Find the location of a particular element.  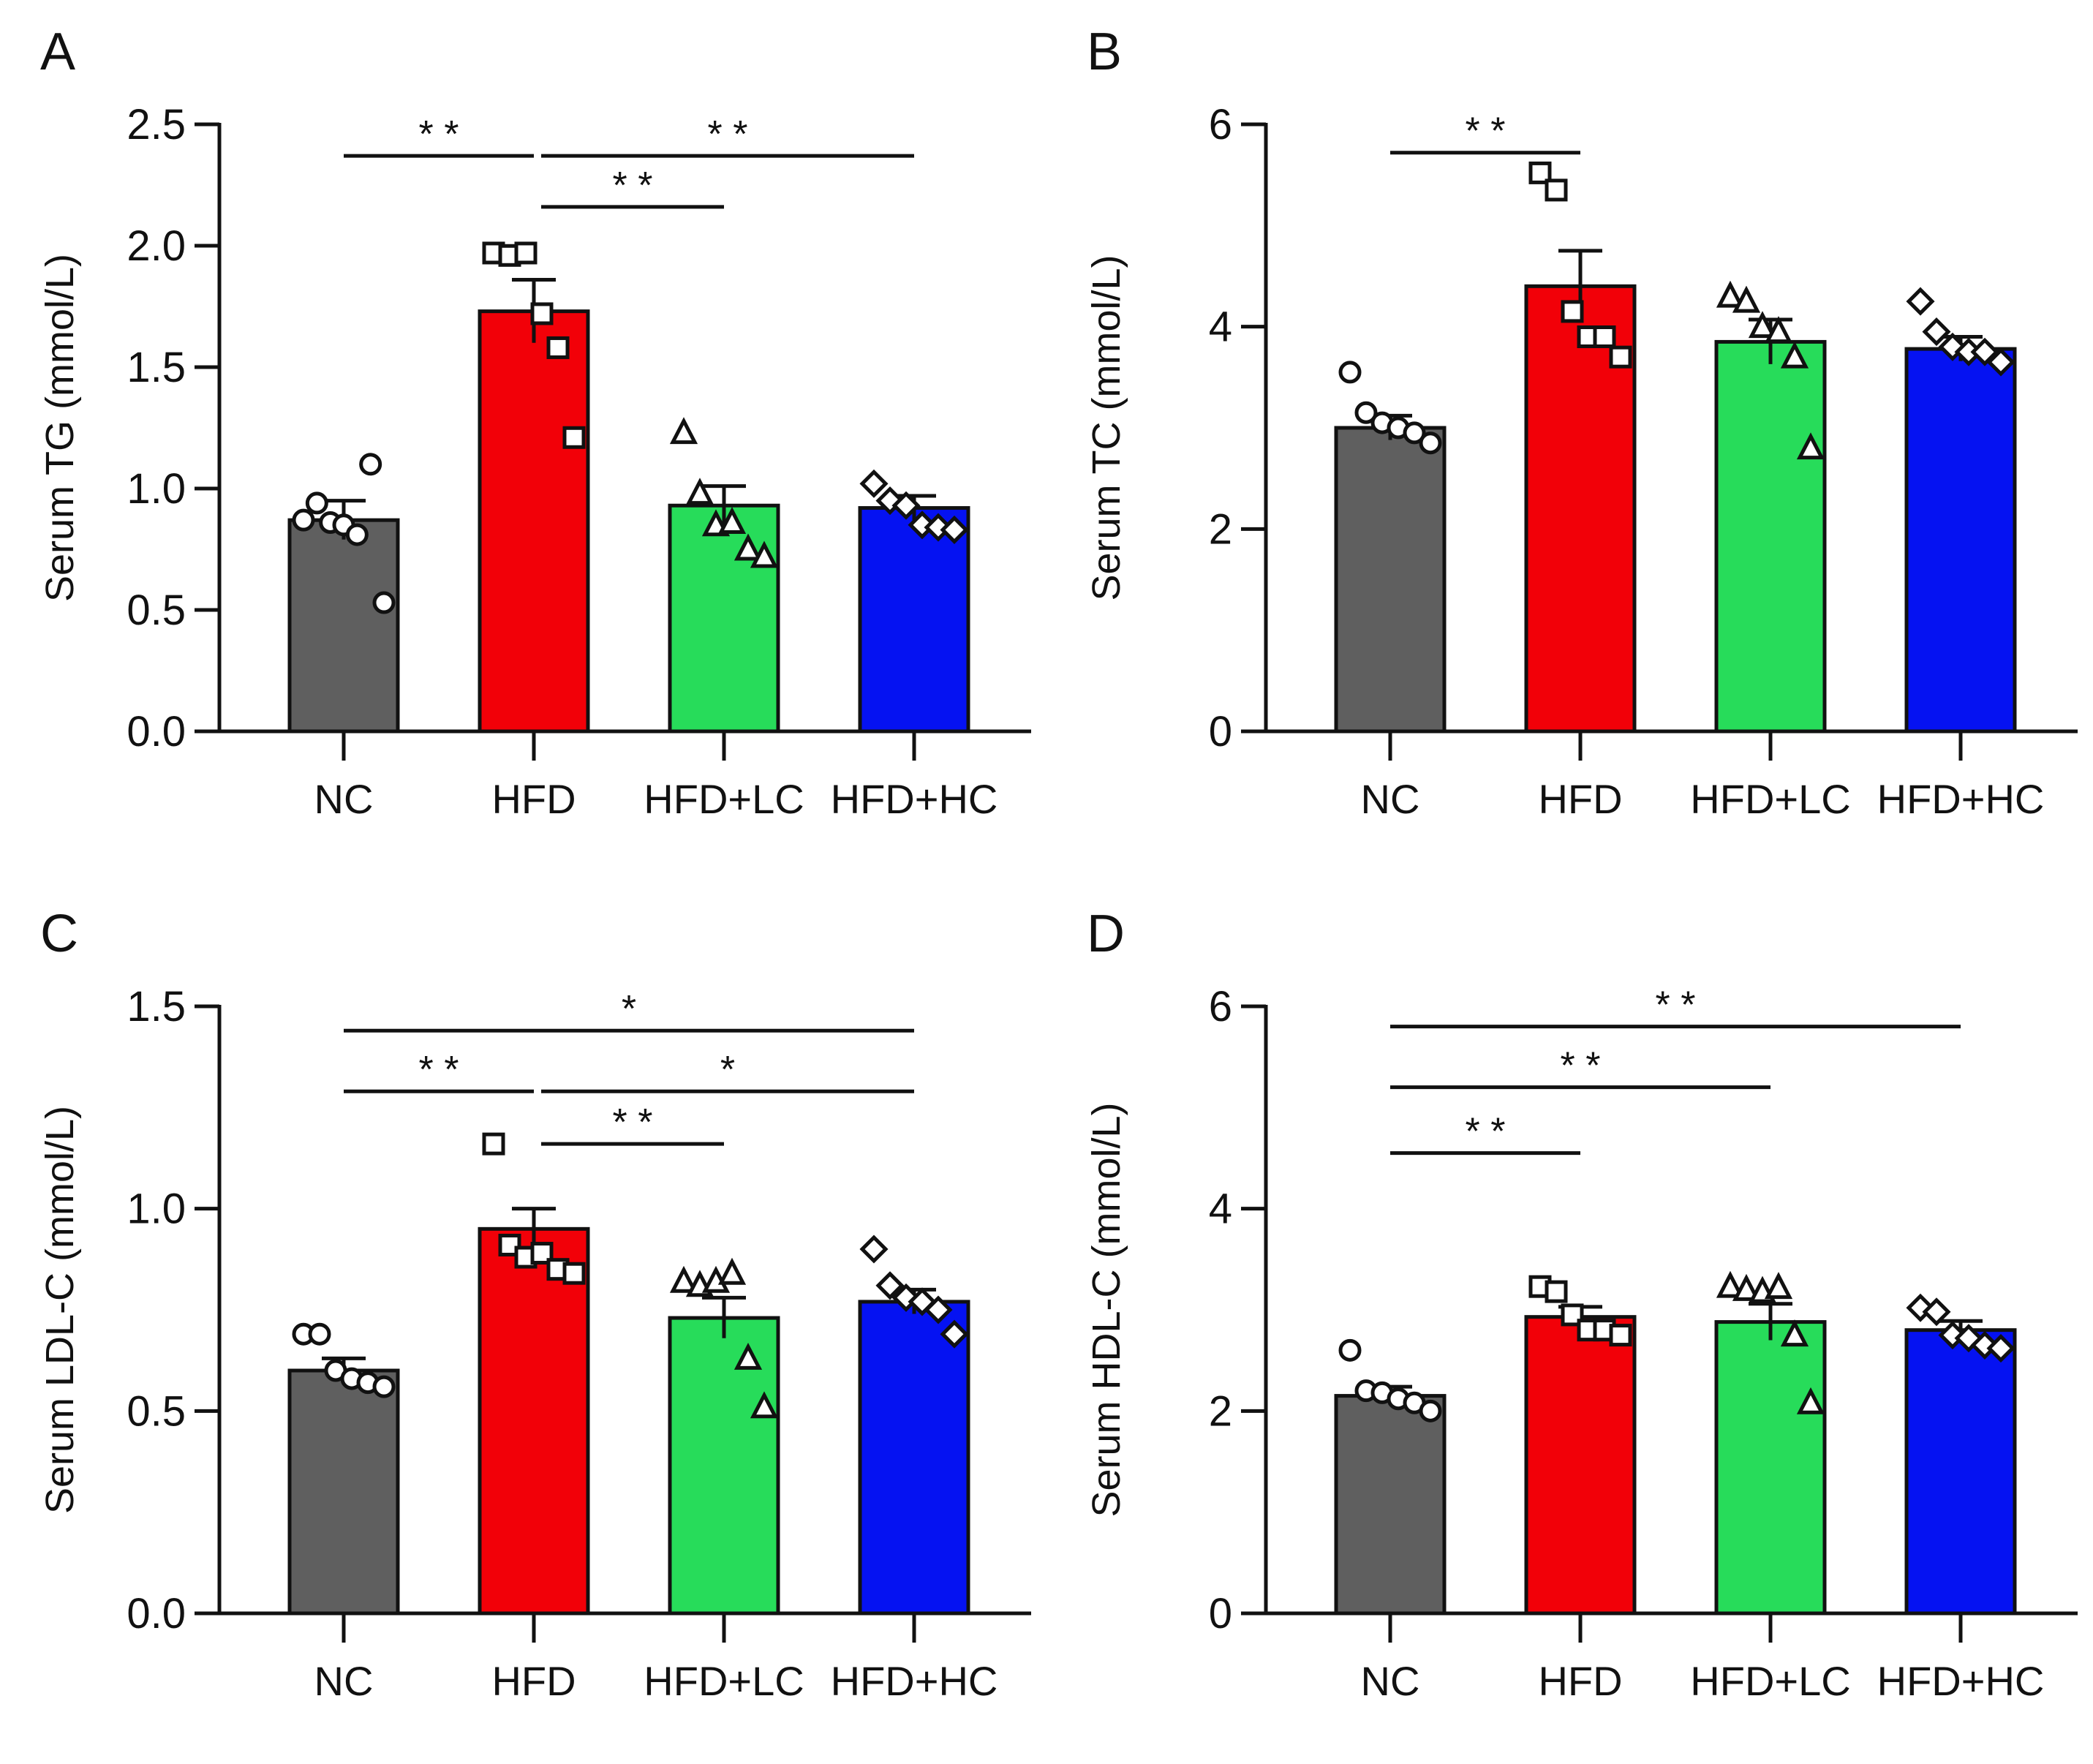

y-tick-label: 0 is located at coordinates (1220, 731).